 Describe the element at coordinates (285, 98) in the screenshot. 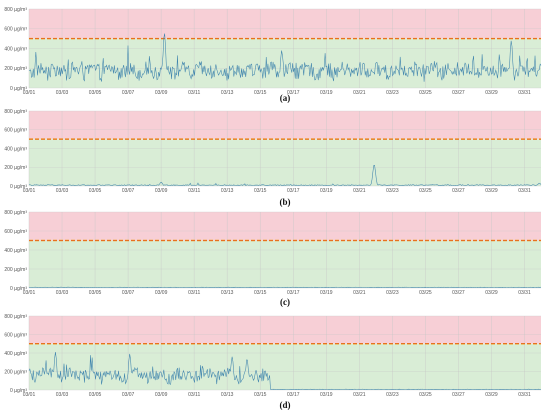

I see `panel-label: (a)` at that location.